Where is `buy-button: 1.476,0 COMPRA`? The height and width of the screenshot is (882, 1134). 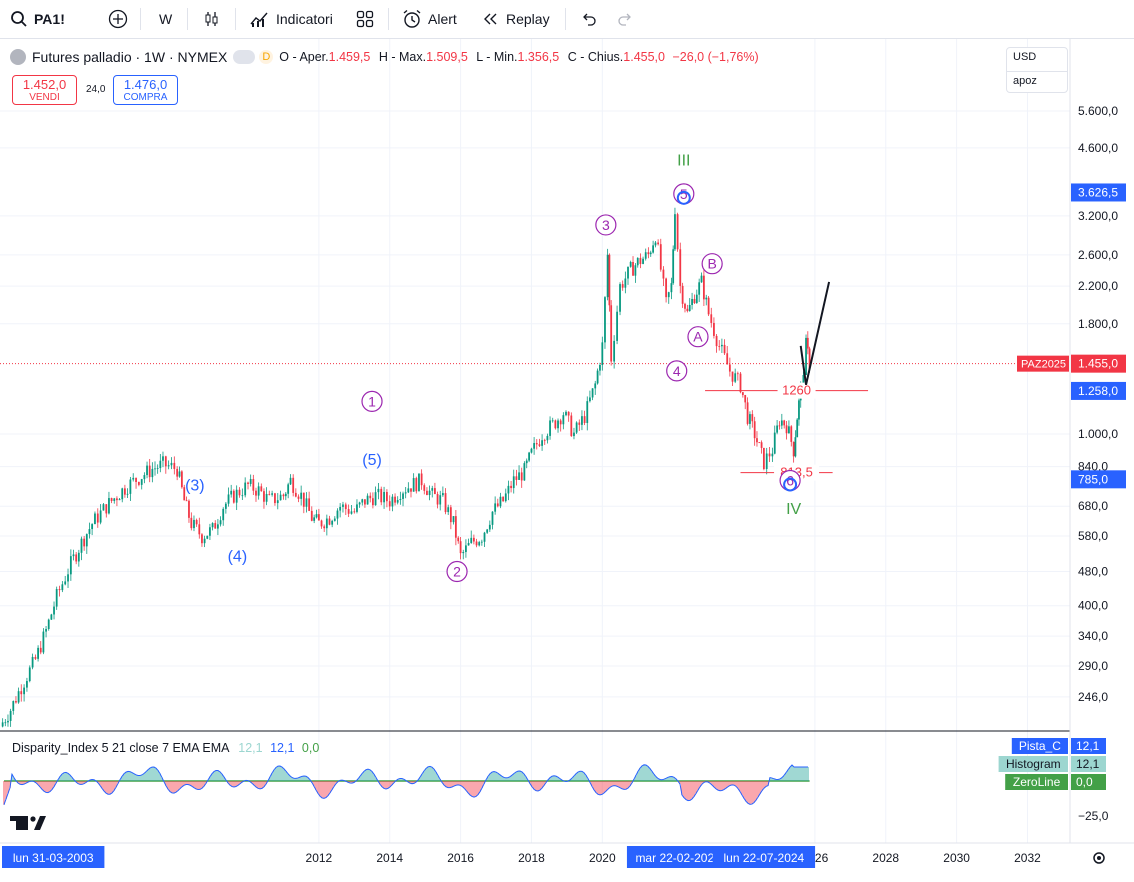
buy-button: 1.476,0 COMPRA is located at coordinates (145, 90).